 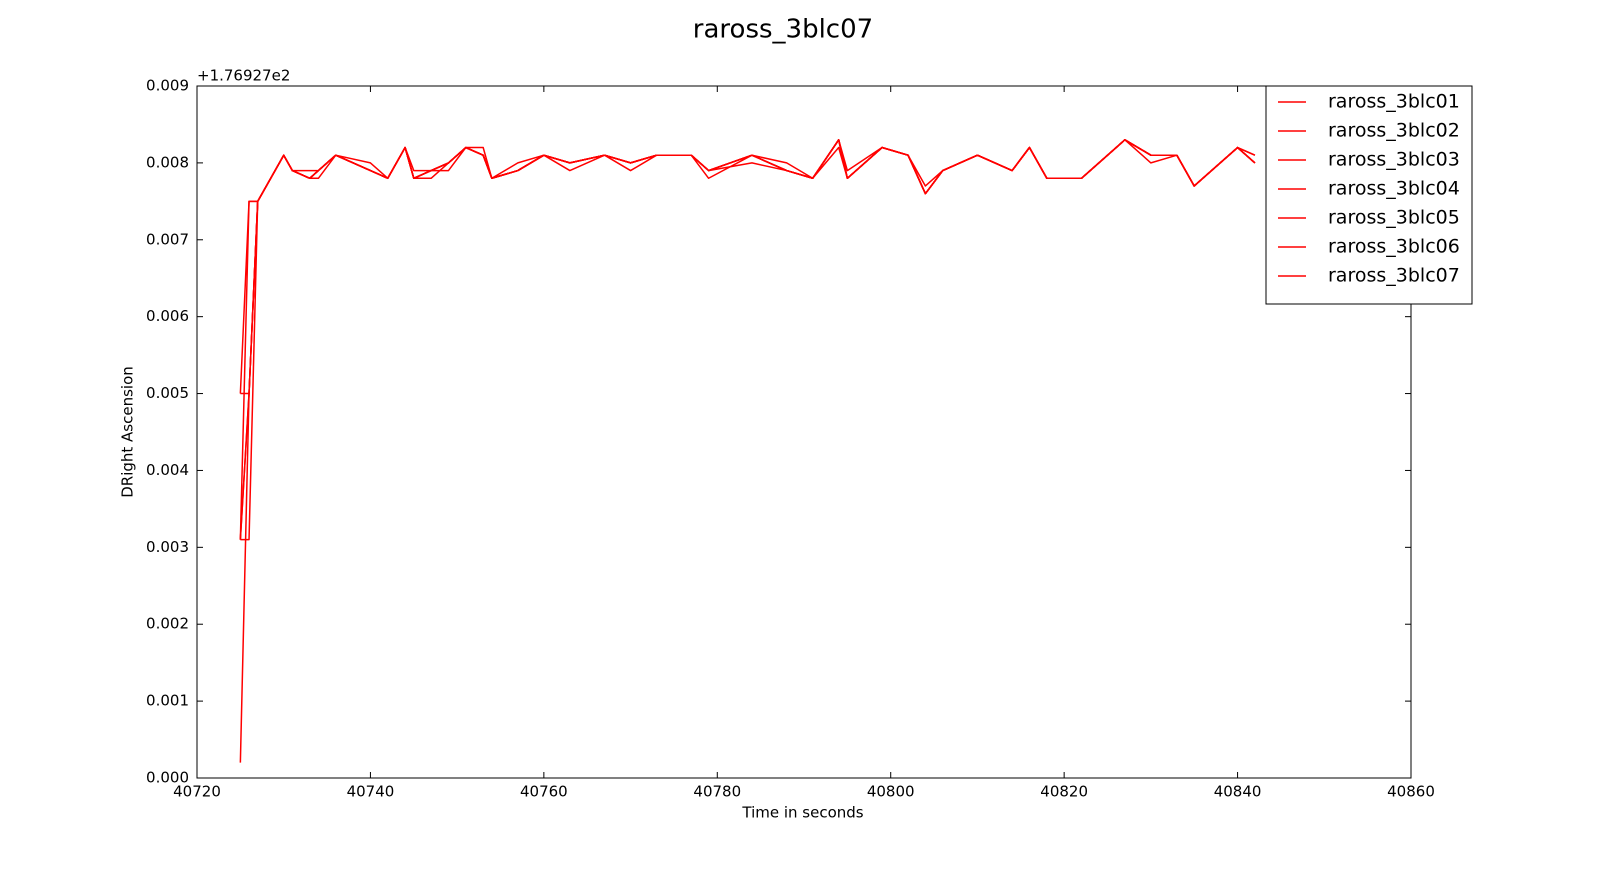 What do you see at coordinates (1238, 792) in the screenshot?
I see `x-tick-label: 40840` at bounding box center [1238, 792].